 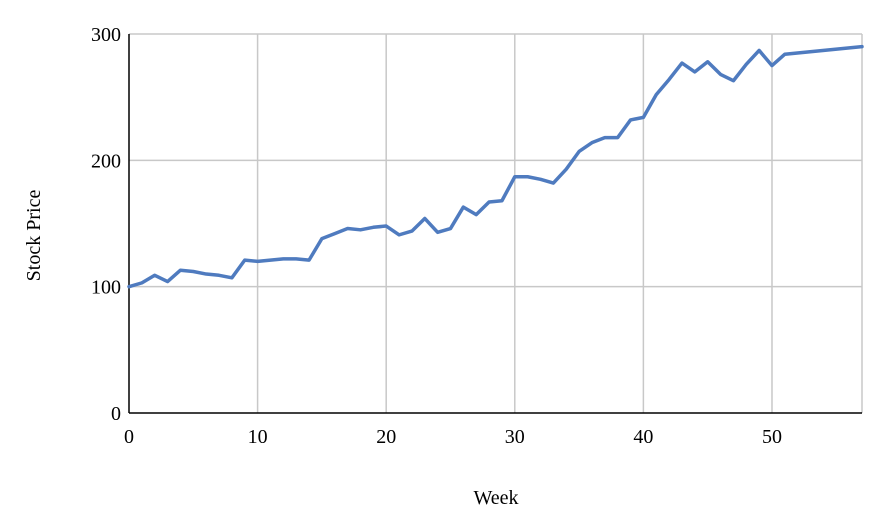 I want to click on x-axis-title: Week, so click(x=495, y=498).